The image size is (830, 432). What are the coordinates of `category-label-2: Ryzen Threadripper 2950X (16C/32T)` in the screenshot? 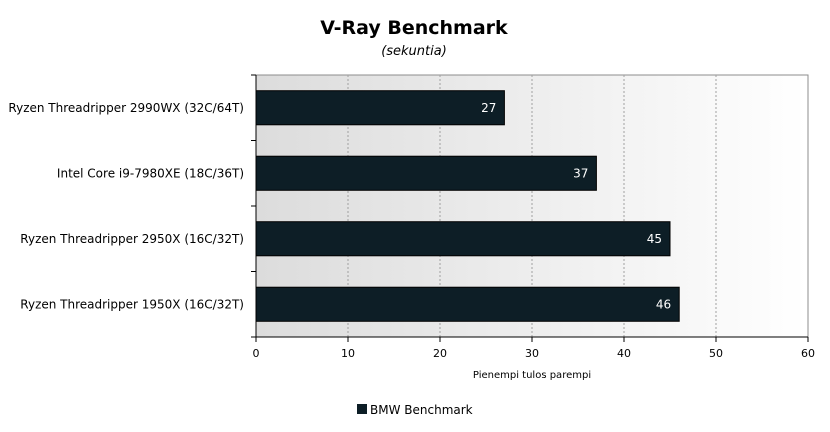 It's located at (132, 239).